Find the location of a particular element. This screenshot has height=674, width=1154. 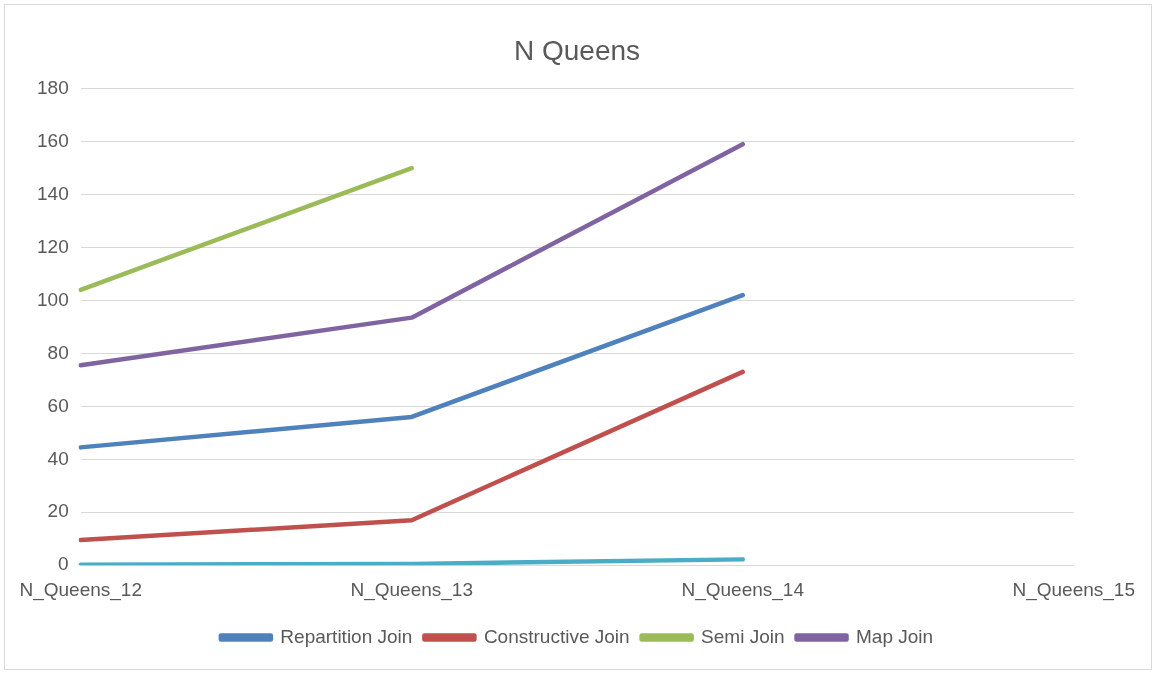

legend-label: Map Join is located at coordinates (895, 636).